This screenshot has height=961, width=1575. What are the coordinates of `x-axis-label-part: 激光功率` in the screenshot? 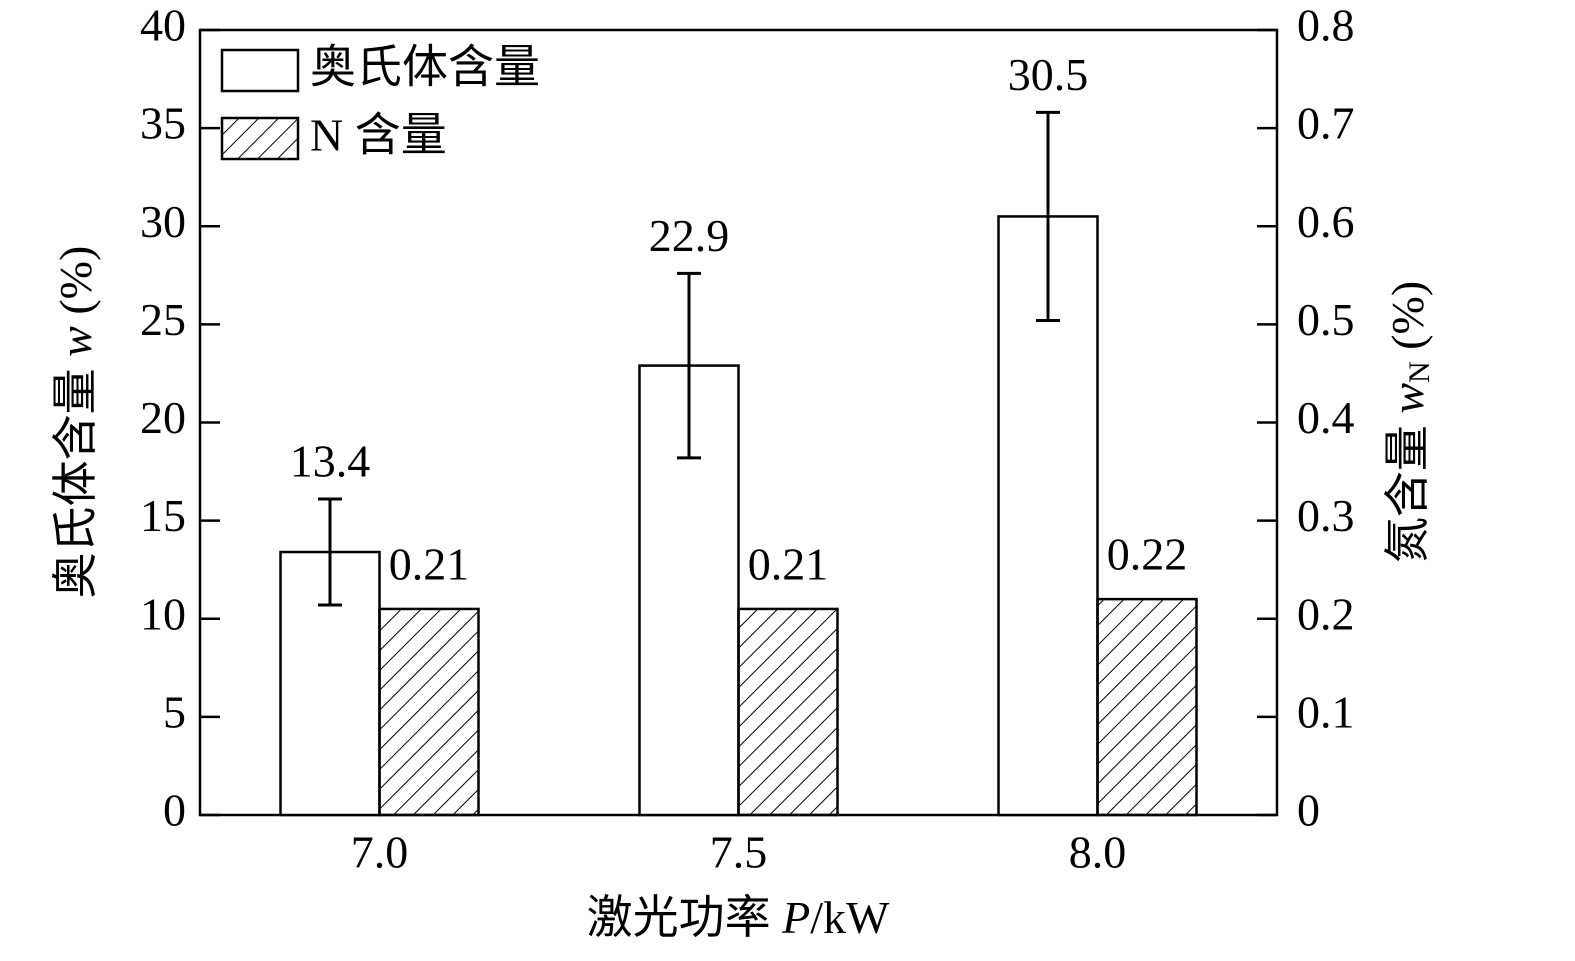 It's located at (685, 917).